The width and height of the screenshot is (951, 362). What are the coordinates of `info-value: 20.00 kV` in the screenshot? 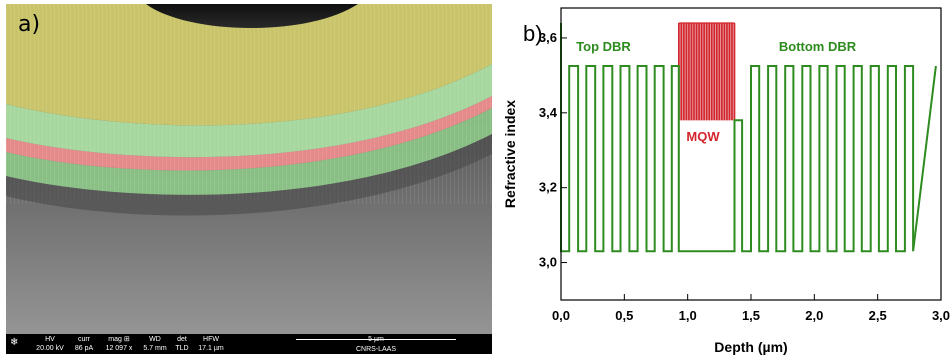 It's located at (50, 348).